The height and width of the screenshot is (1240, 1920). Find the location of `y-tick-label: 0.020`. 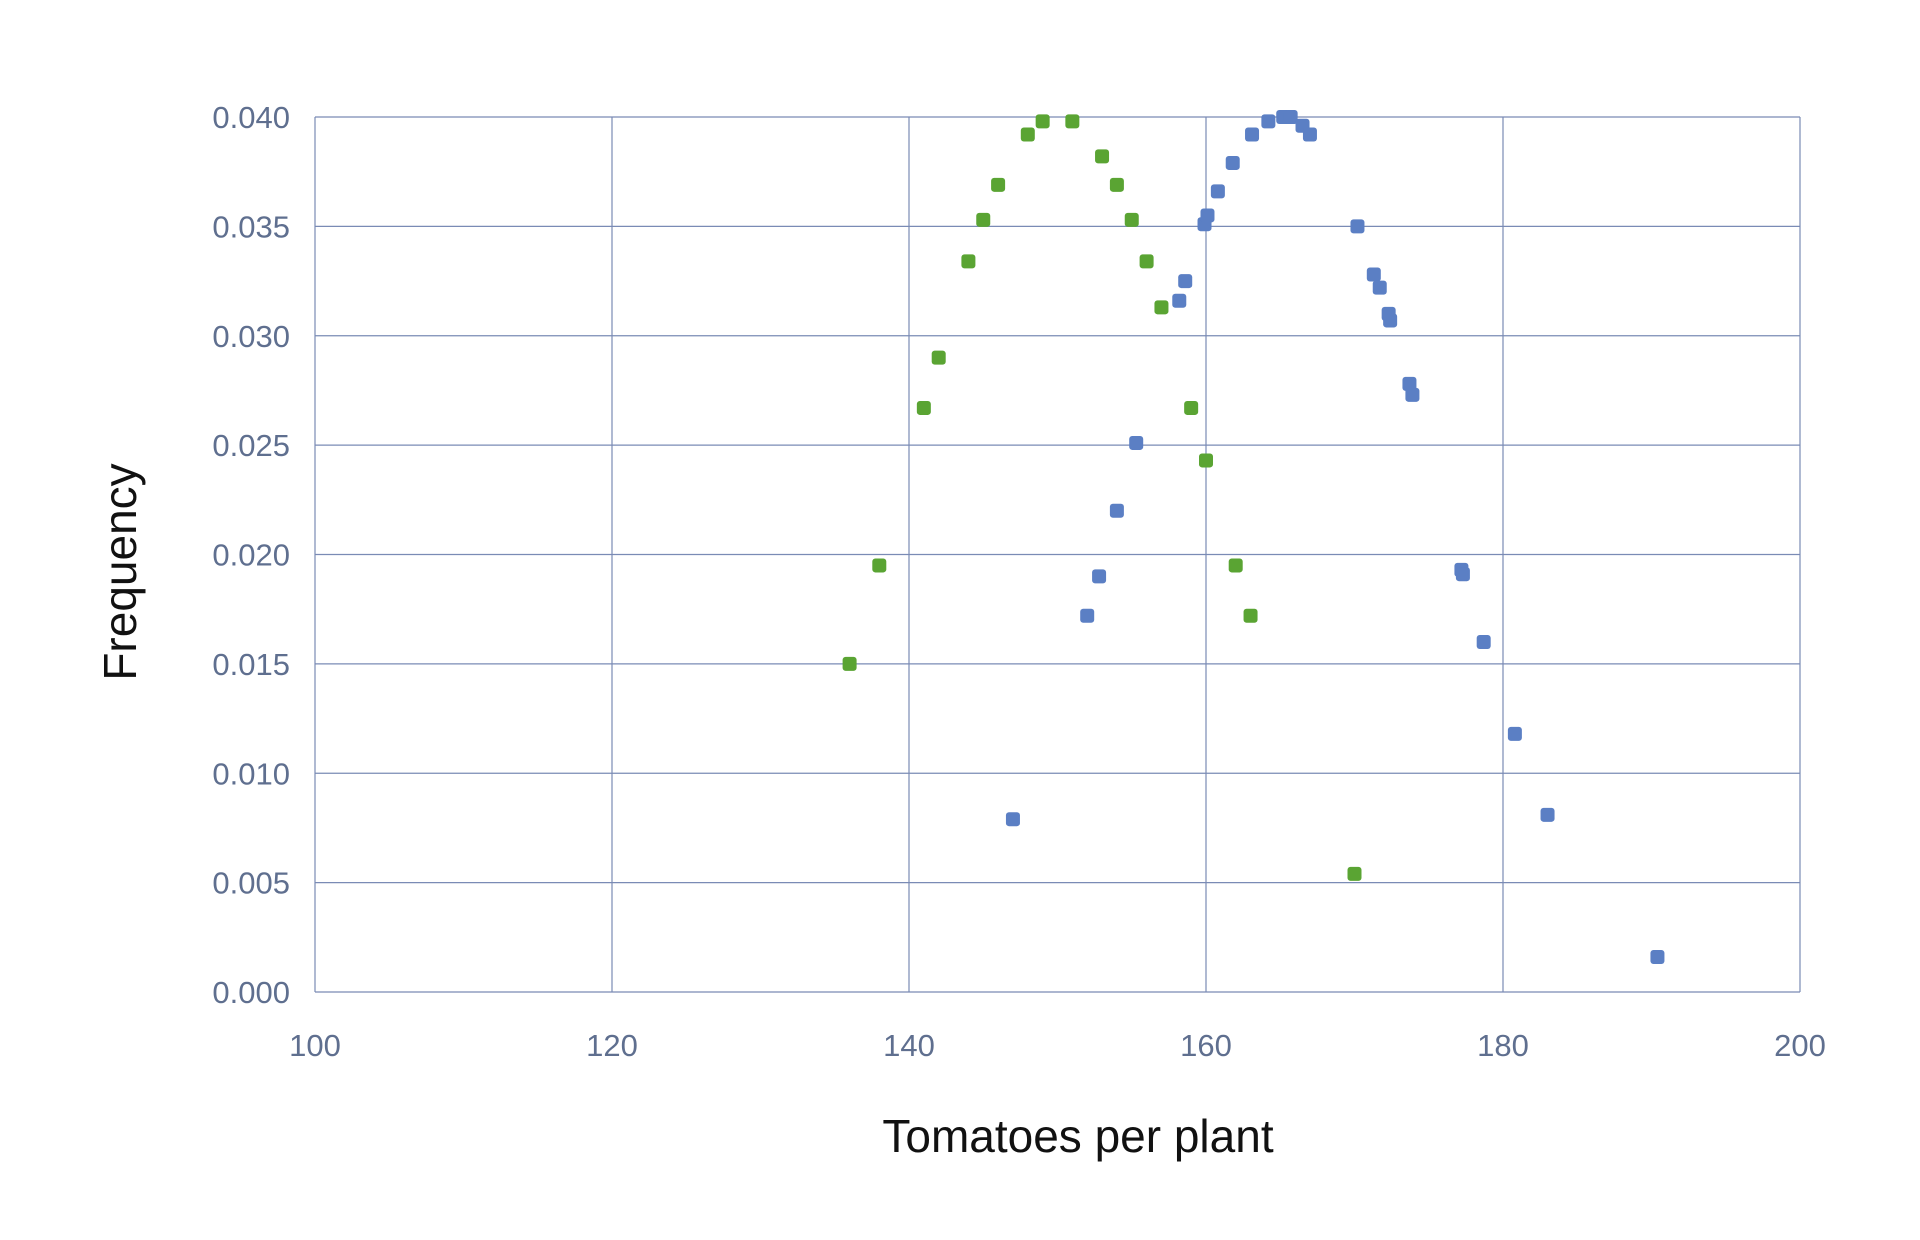

y-tick-label: 0.020 is located at coordinates (251, 555).